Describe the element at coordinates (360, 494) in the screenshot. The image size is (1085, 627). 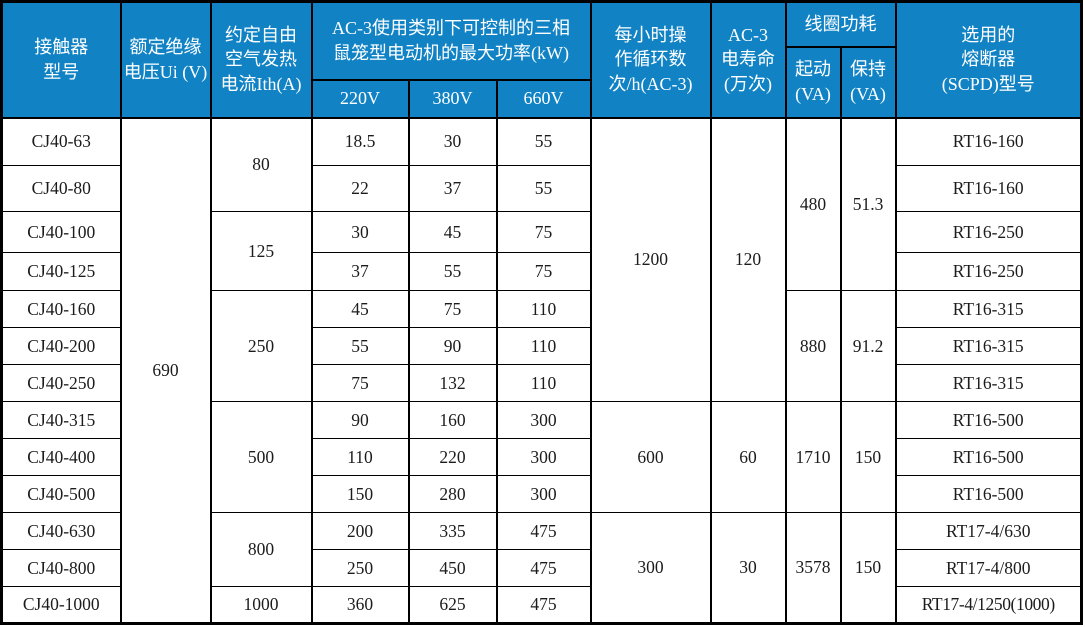
I see `cell-power-220: 150` at that location.